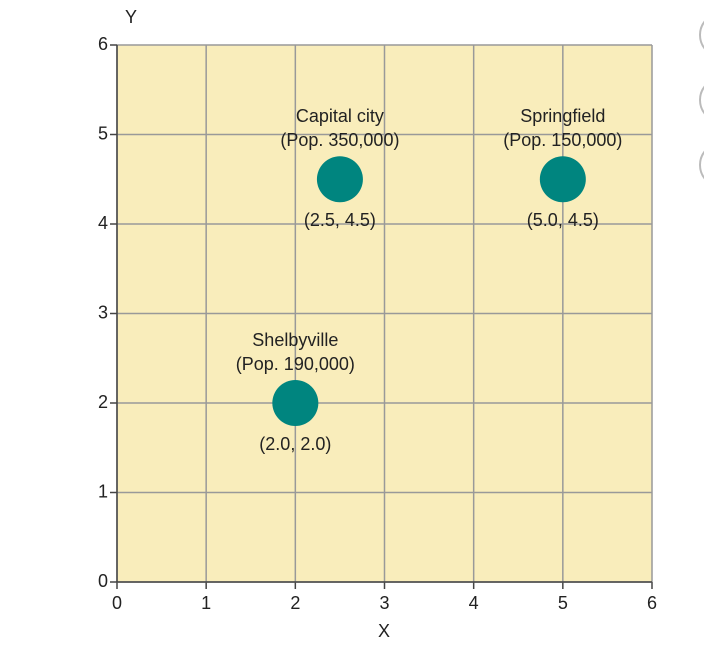 The height and width of the screenshot is (654, 704). What do you see at coordinates (103, 491) in the screenshot?
I see `y-tick-label: 1` at bounding box center [103, 491].